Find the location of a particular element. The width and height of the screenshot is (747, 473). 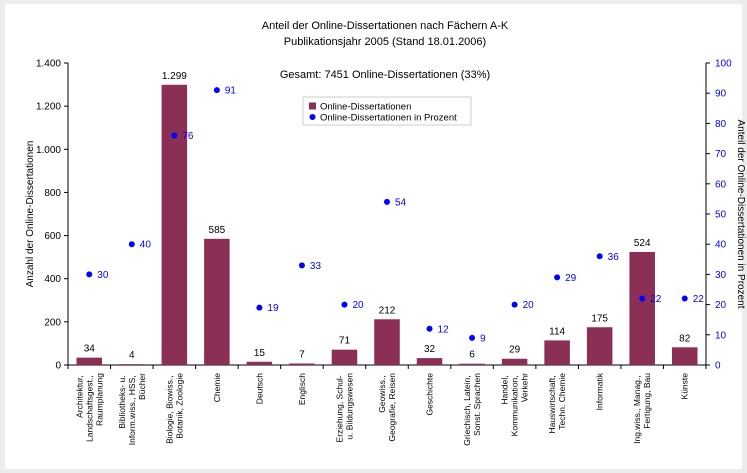

x-tick-label: Geowiss., Geografie, Reisen is located at coordinates (387, 407).